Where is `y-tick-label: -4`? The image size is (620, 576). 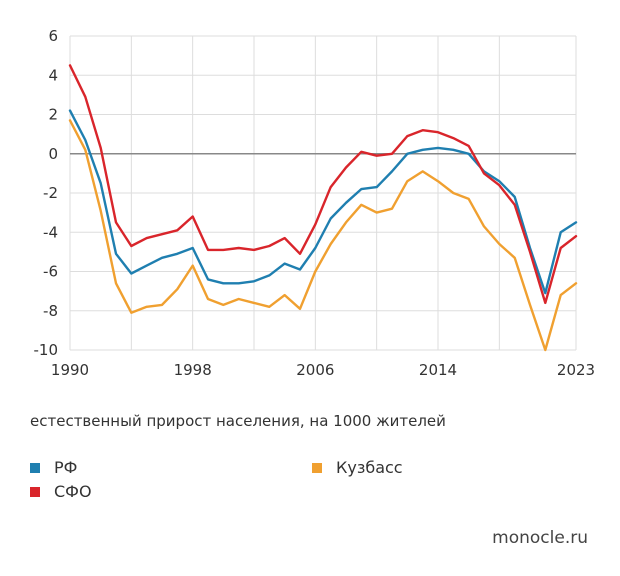 y-tick-label: -4 is located at coordinates (50, 232).